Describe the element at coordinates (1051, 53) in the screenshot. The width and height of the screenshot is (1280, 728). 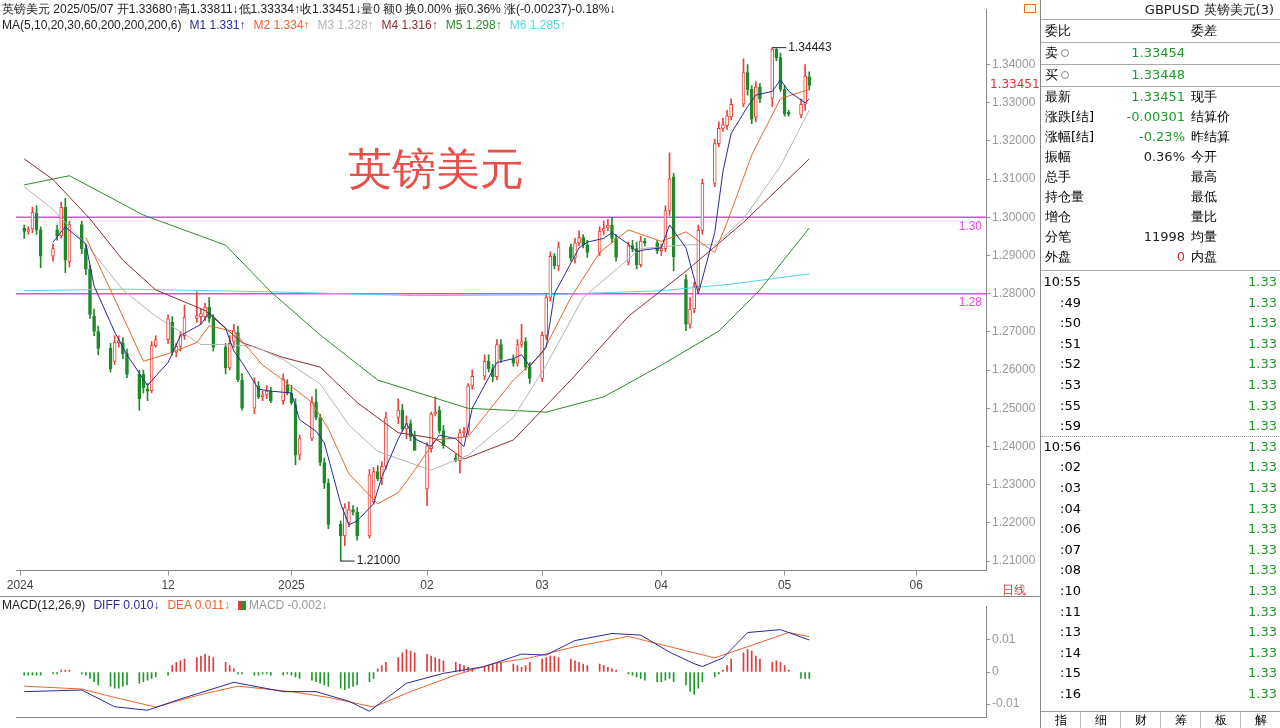
I see `text: 卖` at that location.